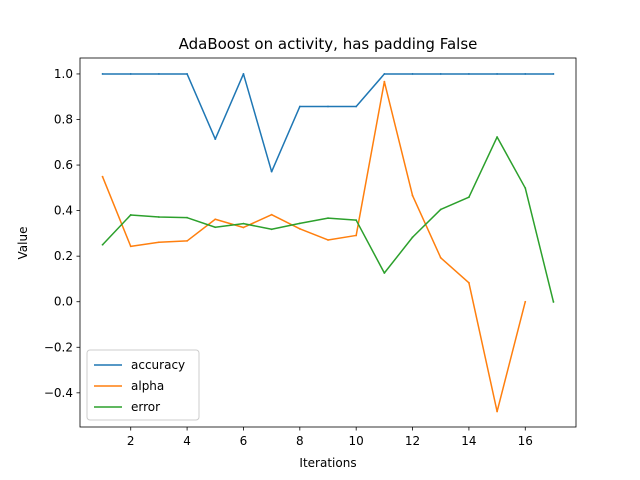 The width and height of the screenshot is (640, 480). I want to click on x-tick-label: 10, so click(356, 441).